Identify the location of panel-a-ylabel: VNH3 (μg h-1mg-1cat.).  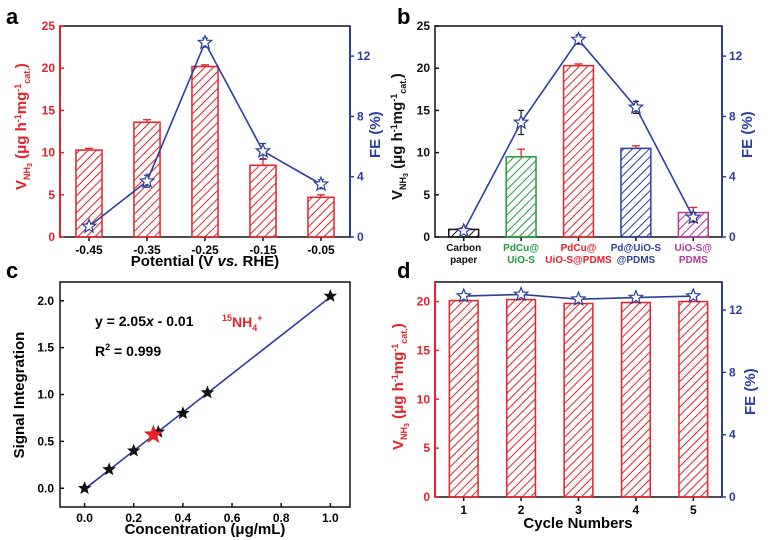
(23, 126).